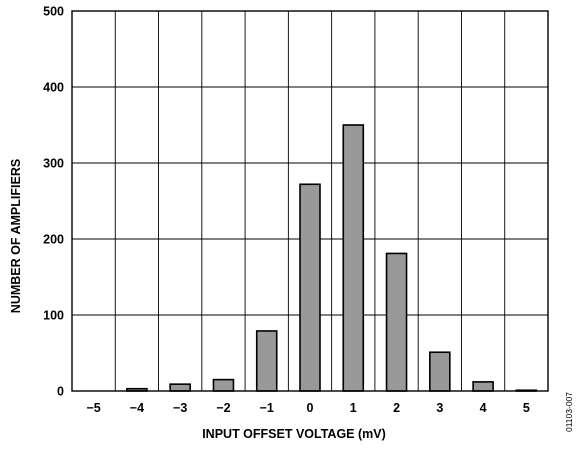 The image size is (579, 452). Describe the element at coordinates (53, 164) in the screenshot. I see `y-tick-label: 300` at that location.